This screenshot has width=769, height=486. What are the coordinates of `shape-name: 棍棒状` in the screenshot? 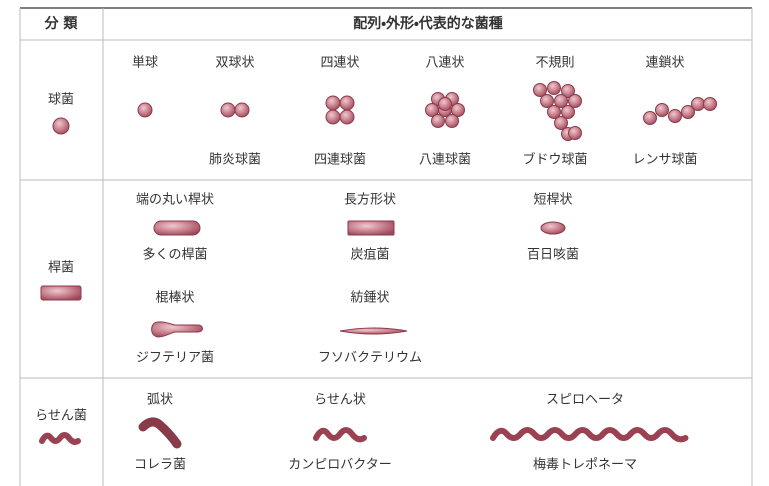 It's located at (174, 298).